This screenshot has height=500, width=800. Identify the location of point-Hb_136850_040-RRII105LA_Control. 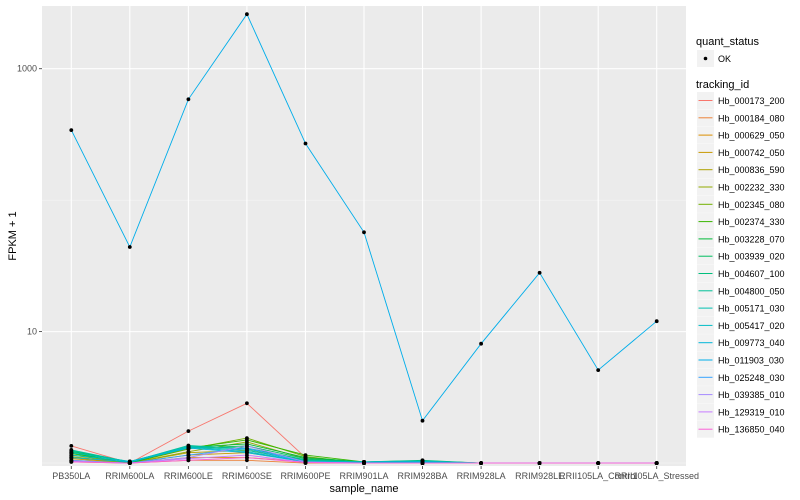
(598, 463).